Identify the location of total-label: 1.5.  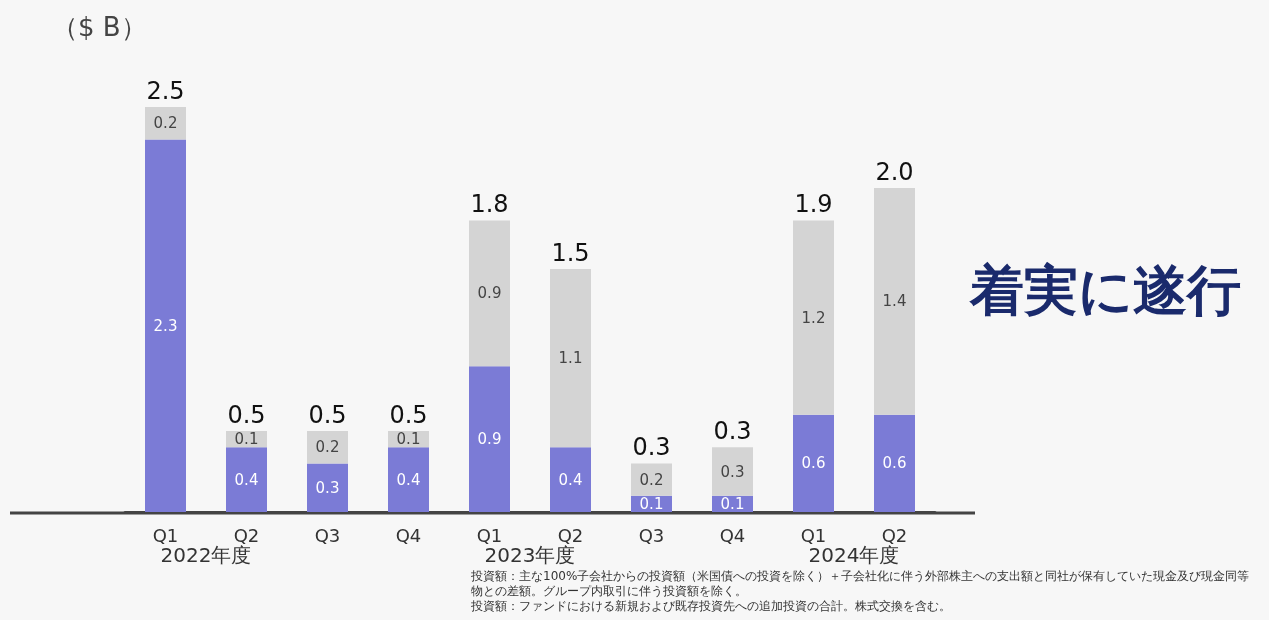
(570, 253).